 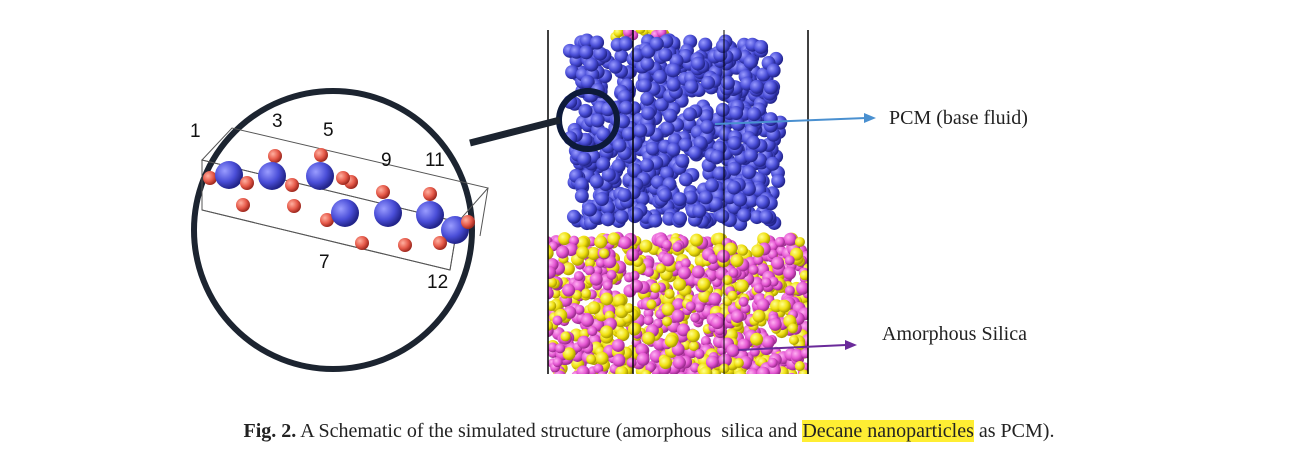 What do you see at coordinates (270, 431) in the screenshot?
I see `caption-label: Fig. 2.` at bounding box center [270, 431].